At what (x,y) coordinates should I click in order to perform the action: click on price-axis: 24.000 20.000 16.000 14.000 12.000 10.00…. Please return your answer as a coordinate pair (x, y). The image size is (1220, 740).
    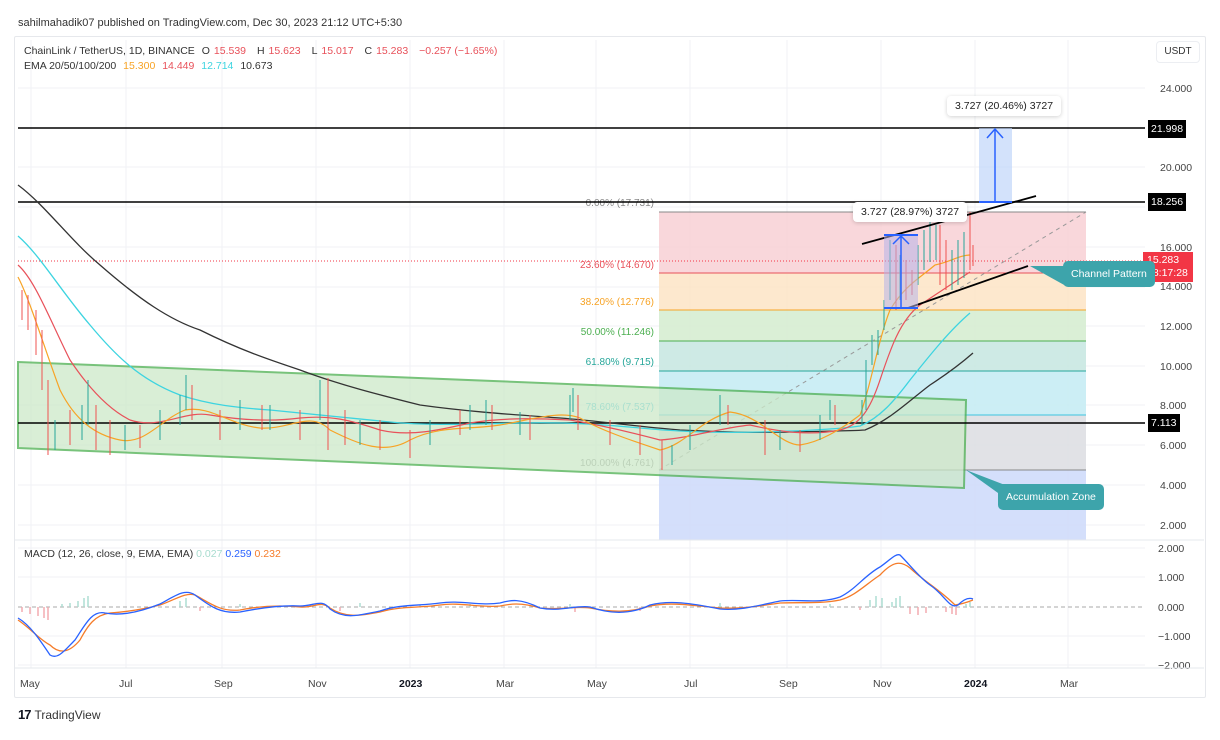
    Looking at the image, I should click on (1176, 307).